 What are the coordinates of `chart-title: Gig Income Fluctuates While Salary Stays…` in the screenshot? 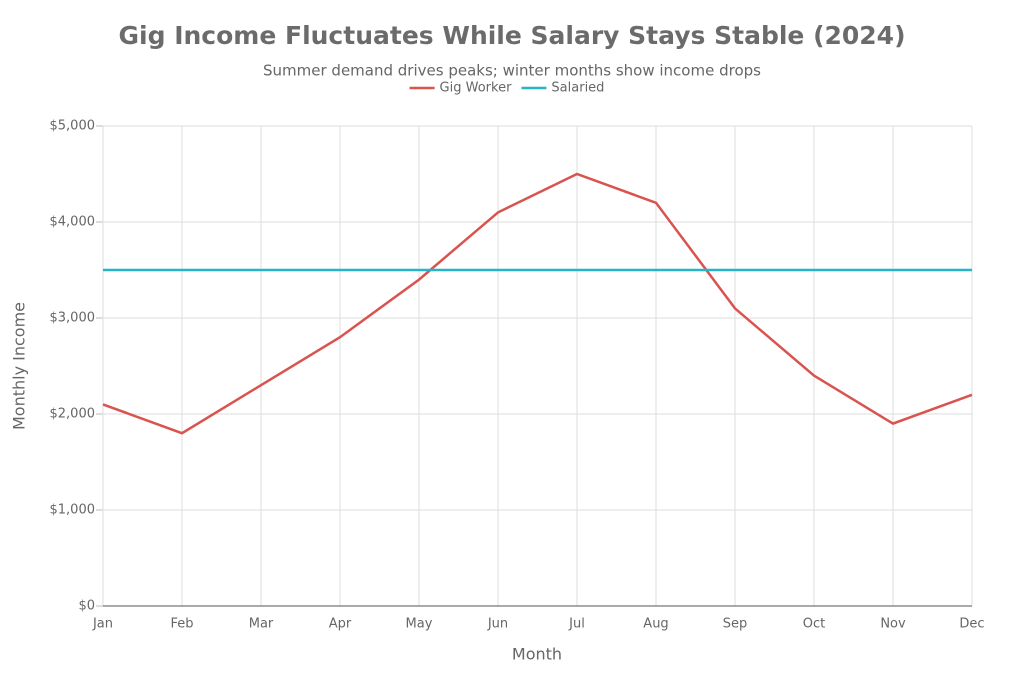 It's located at (512, 35).